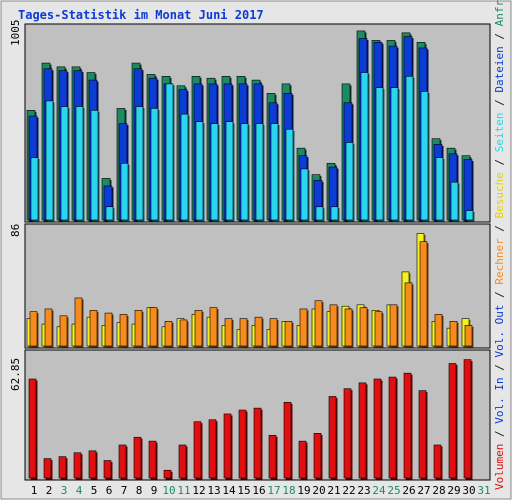 Image resolution: width=512 pixels, height=500 pixels. What do you see at coordinates (15, 33) in the screenshot?
I see `y-max-label-top: 1005` at bounding box center [15, 33].